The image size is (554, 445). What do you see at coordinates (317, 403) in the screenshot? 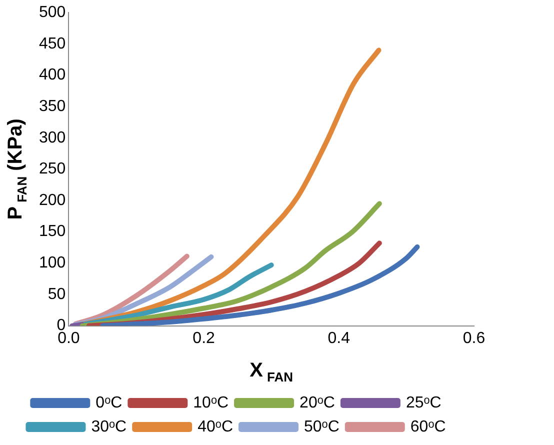
I see `legend-label: 20ᵒC` at bounding box center [317, 403].